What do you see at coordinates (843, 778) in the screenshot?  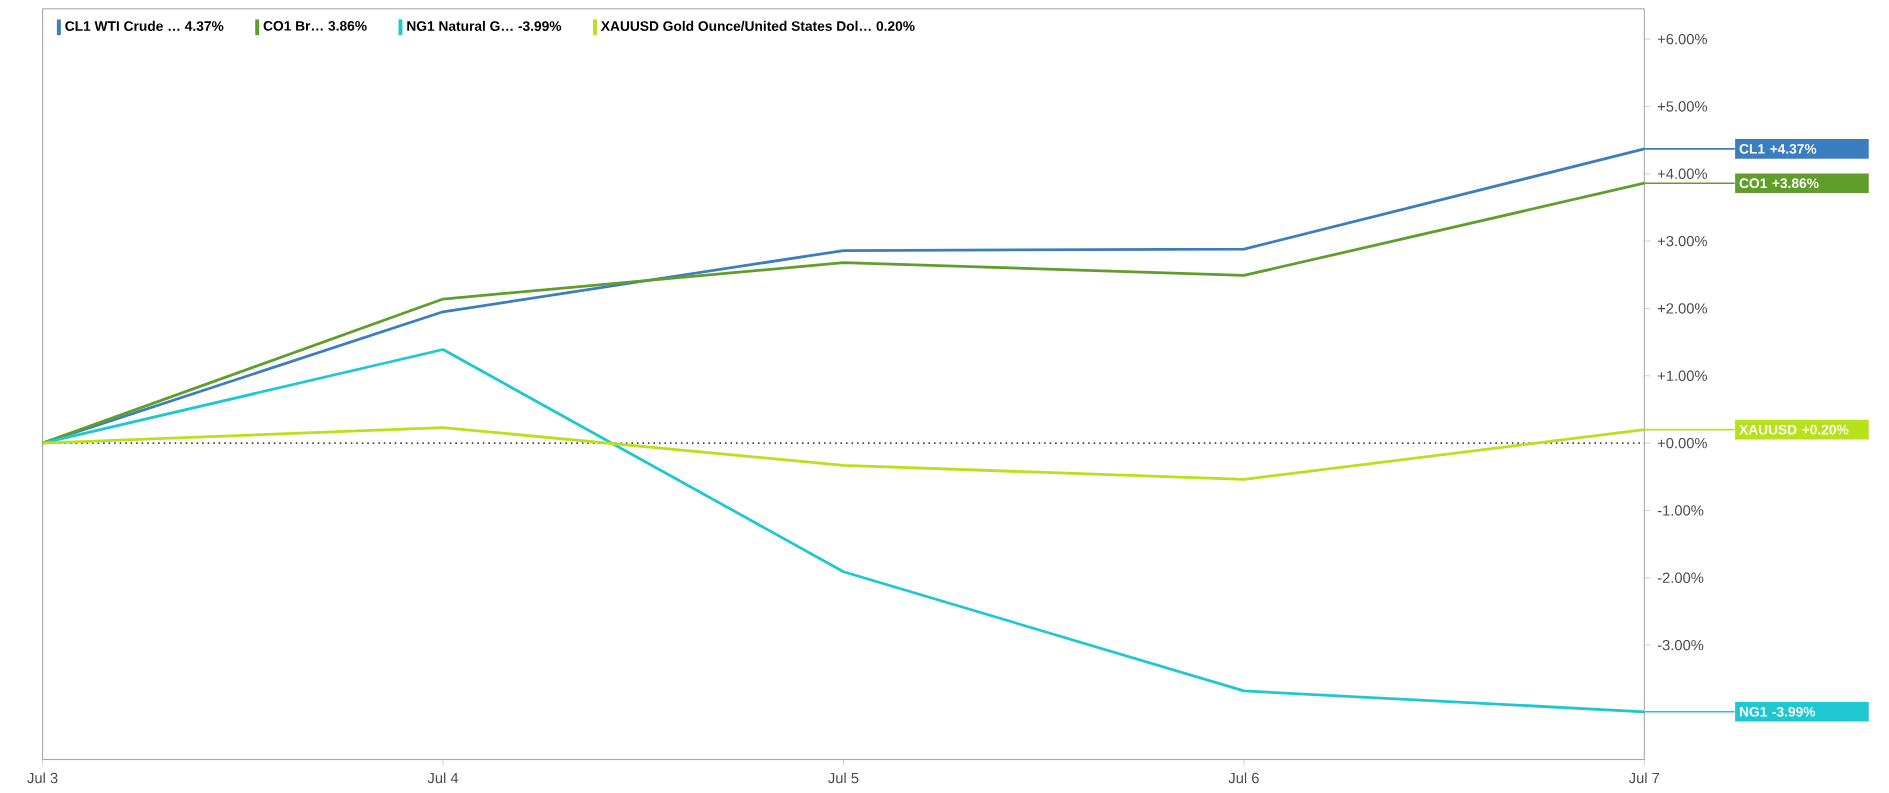 I see `x-tick-label: Jul 5` at bounding box center [843, 778].